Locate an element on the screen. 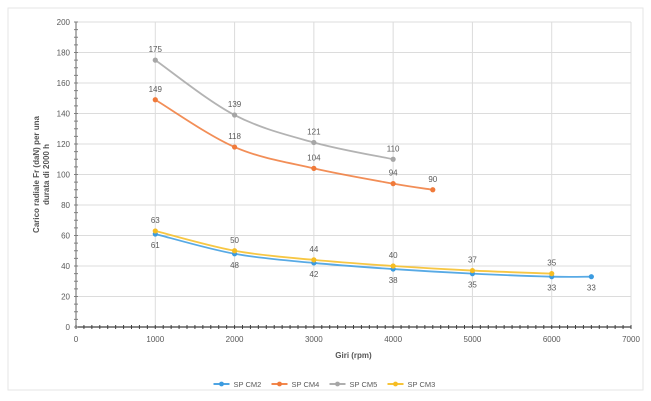 The height and width of the screenshot is (401, 651). data-label-sp-cm4: 118 is located at coordinates (234, 136).